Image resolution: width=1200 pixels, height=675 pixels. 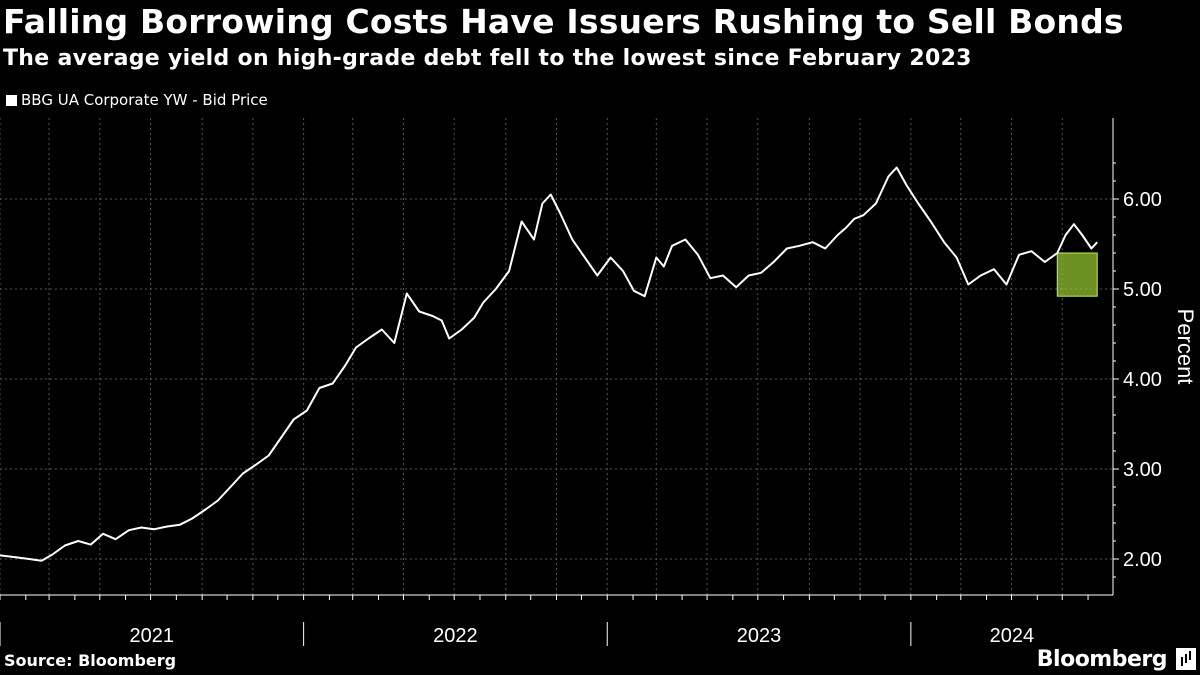 I want to click on x-year-label: 2023, so click(x=759, y=636).